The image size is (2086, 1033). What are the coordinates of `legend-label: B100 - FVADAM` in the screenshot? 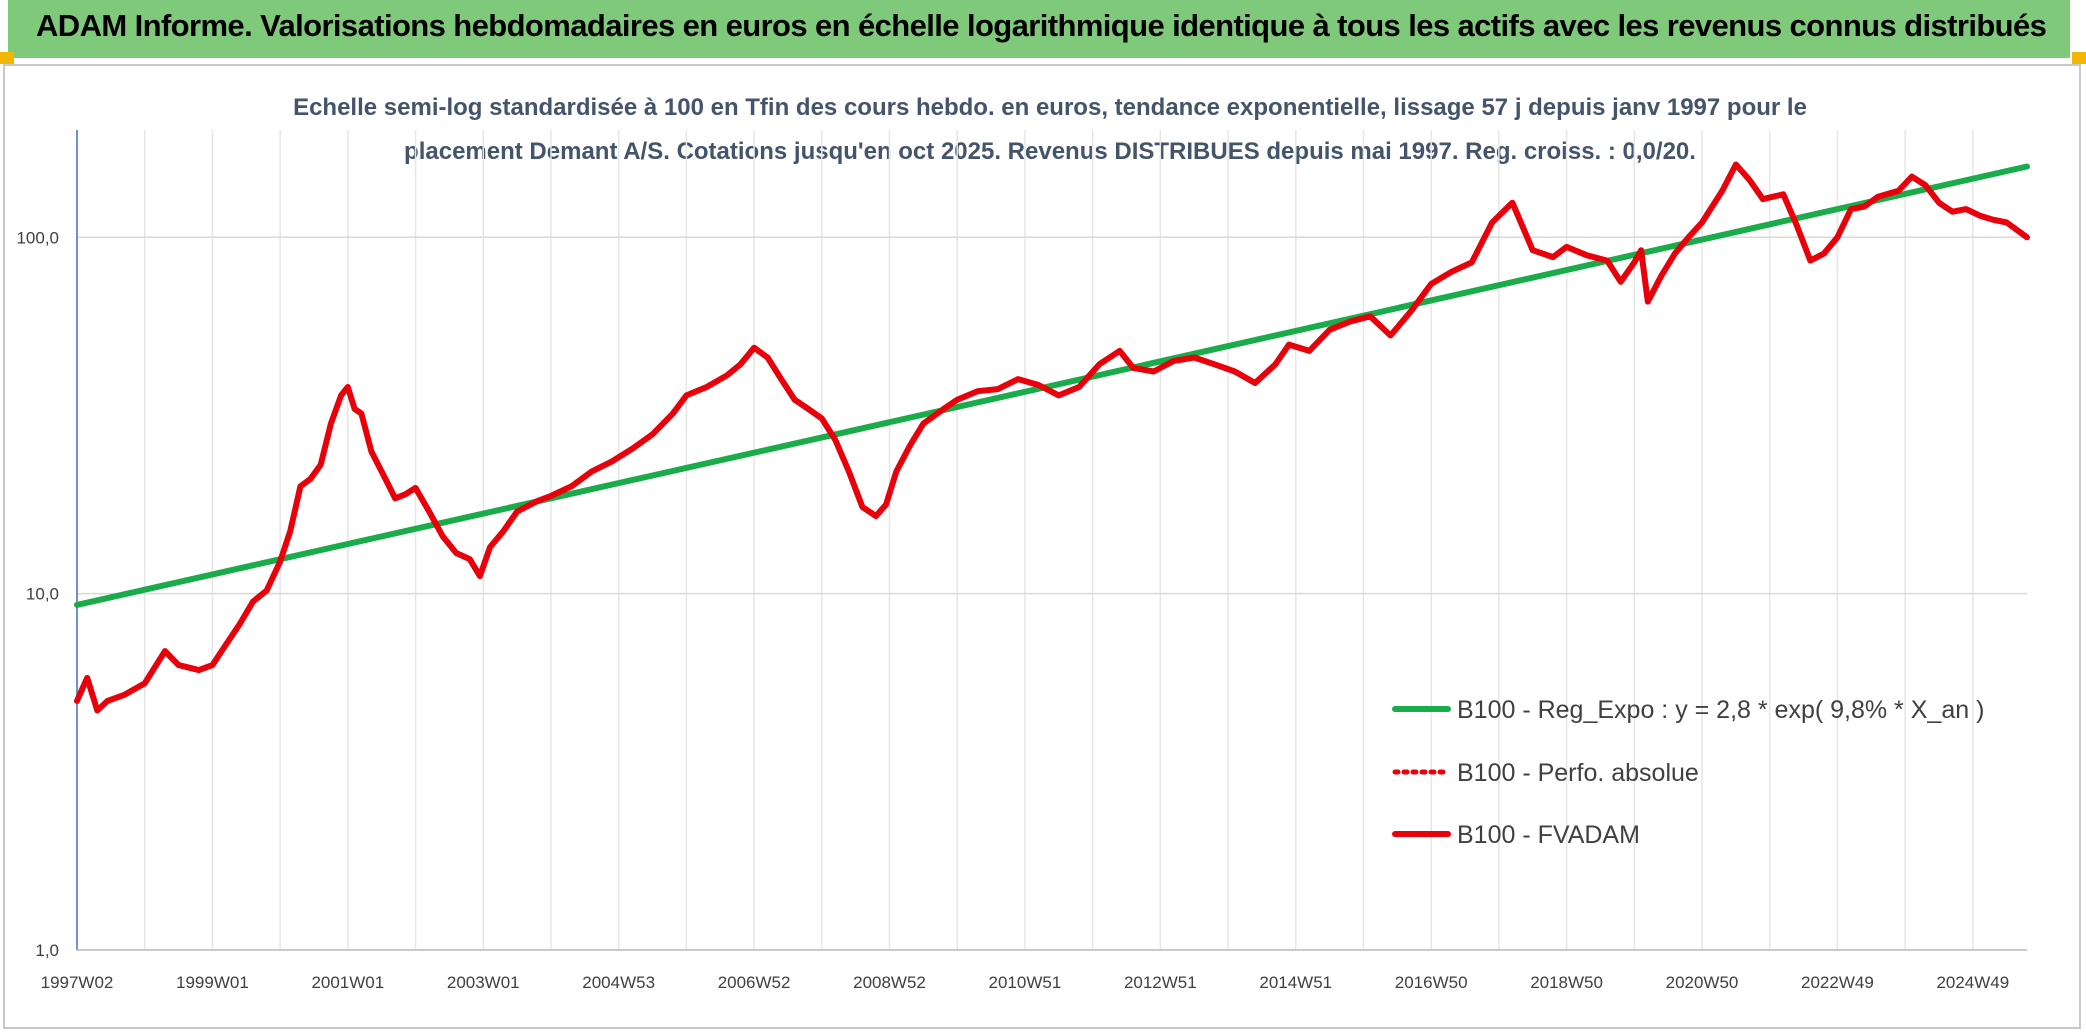 It's located at (1548, 835).